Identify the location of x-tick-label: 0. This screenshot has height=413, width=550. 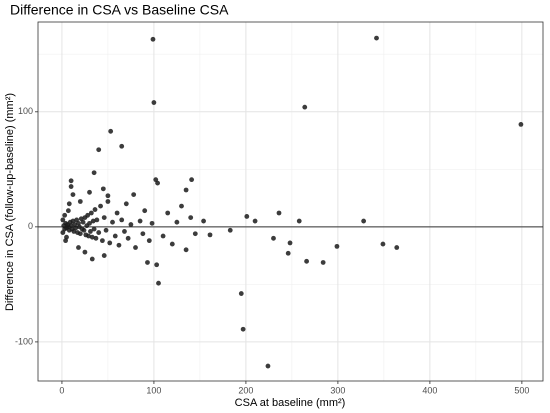
(61, 390).